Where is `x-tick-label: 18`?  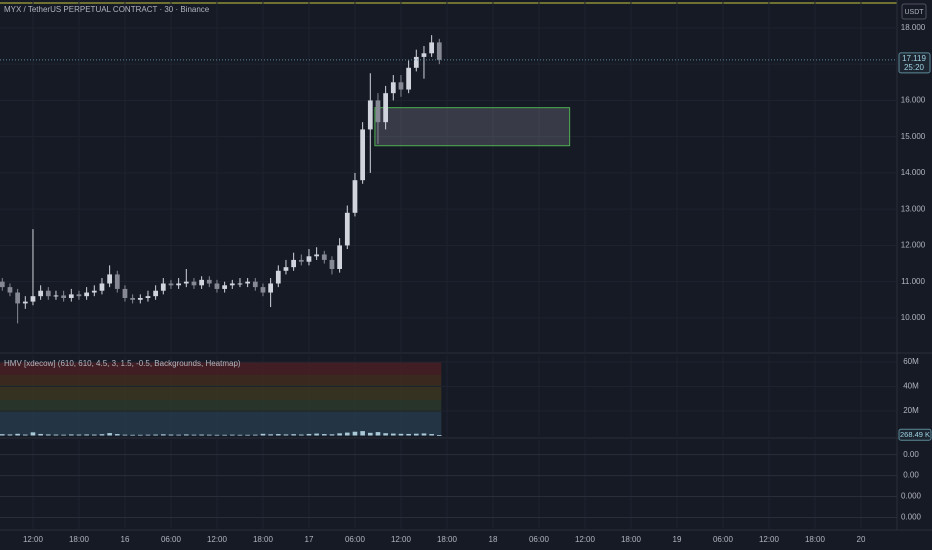
x-tick-label: 18 is located at coordinates (493, 539).